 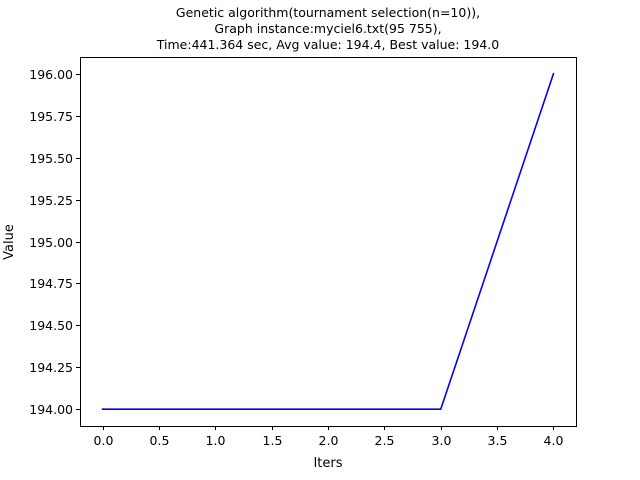 I want to click on y-tick-label: 195.00, so click(x=51, y=242).